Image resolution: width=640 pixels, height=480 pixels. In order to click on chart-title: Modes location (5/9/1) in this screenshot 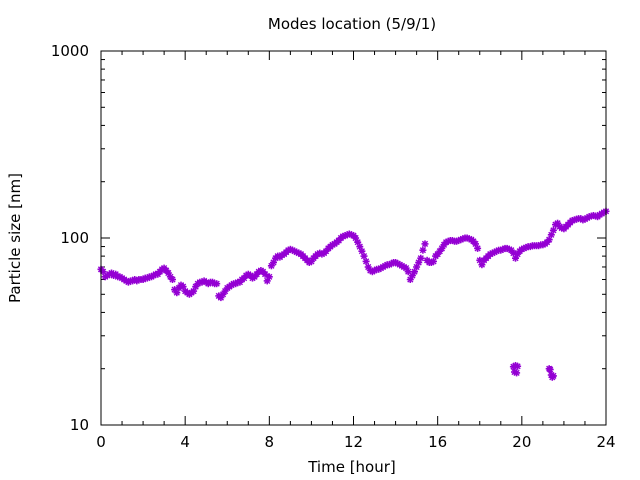, I will do `click(352, 24)`.